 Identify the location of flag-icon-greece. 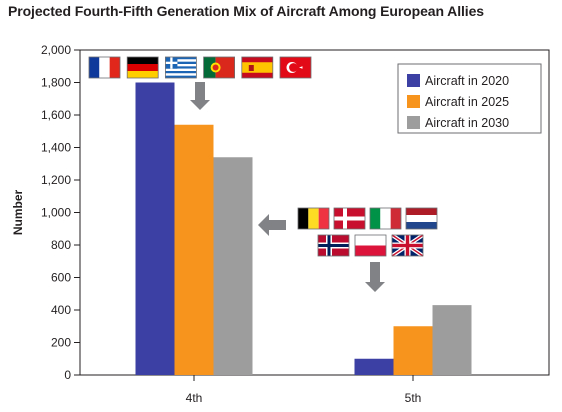
(180, 67).